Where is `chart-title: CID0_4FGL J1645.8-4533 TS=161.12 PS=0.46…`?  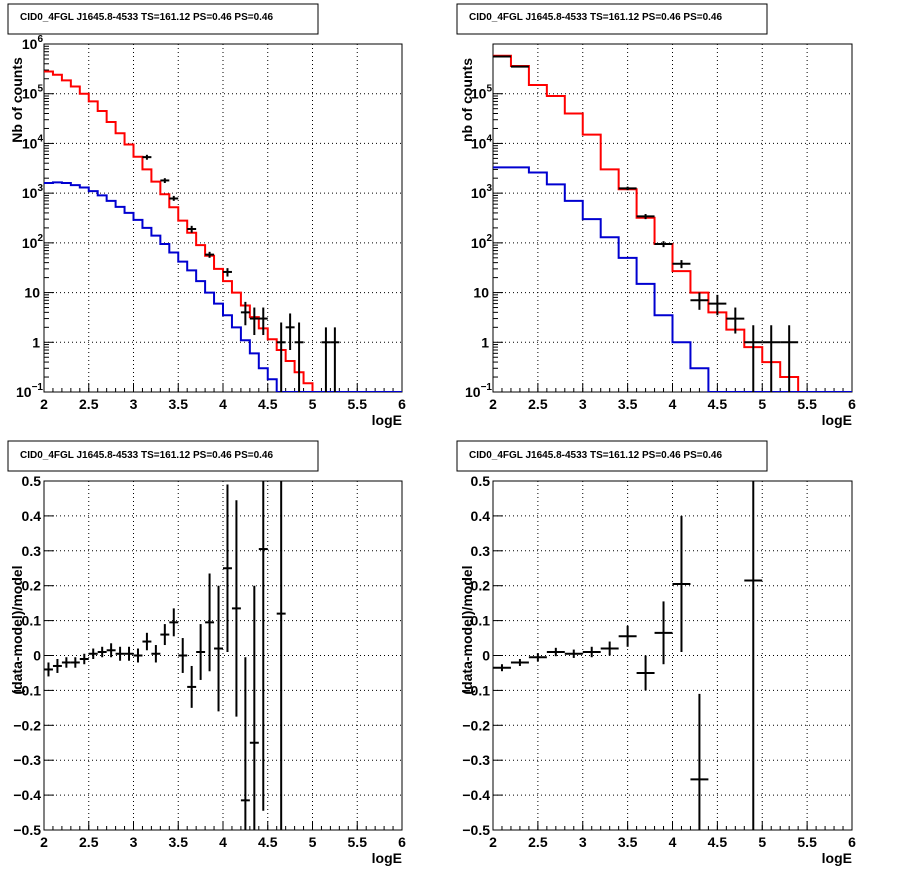
chart-title: CID0_4FGL J1645.8-4533 TS=161.12 PS=0.46… is located at coordinates (146, 455).